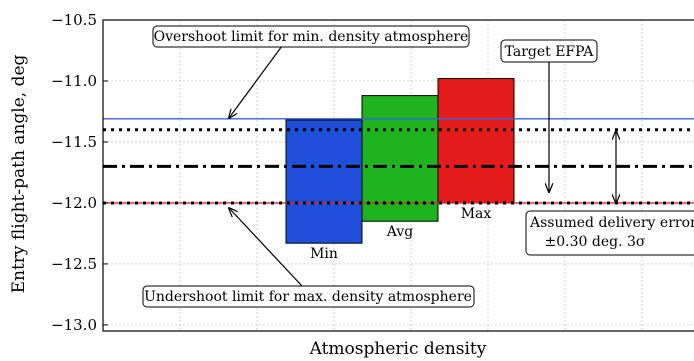  Describe the element at coordinates (324, 181) in the screenshot. I see `bar-min` at that location.